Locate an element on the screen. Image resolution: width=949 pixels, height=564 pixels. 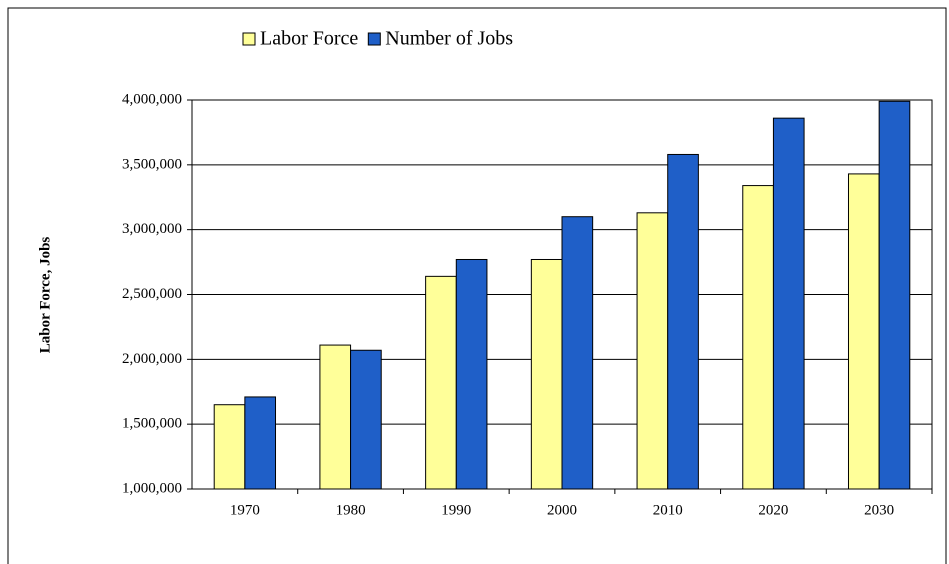
y-tick-label: 4,000,000 is located at coordinates (152, 99).